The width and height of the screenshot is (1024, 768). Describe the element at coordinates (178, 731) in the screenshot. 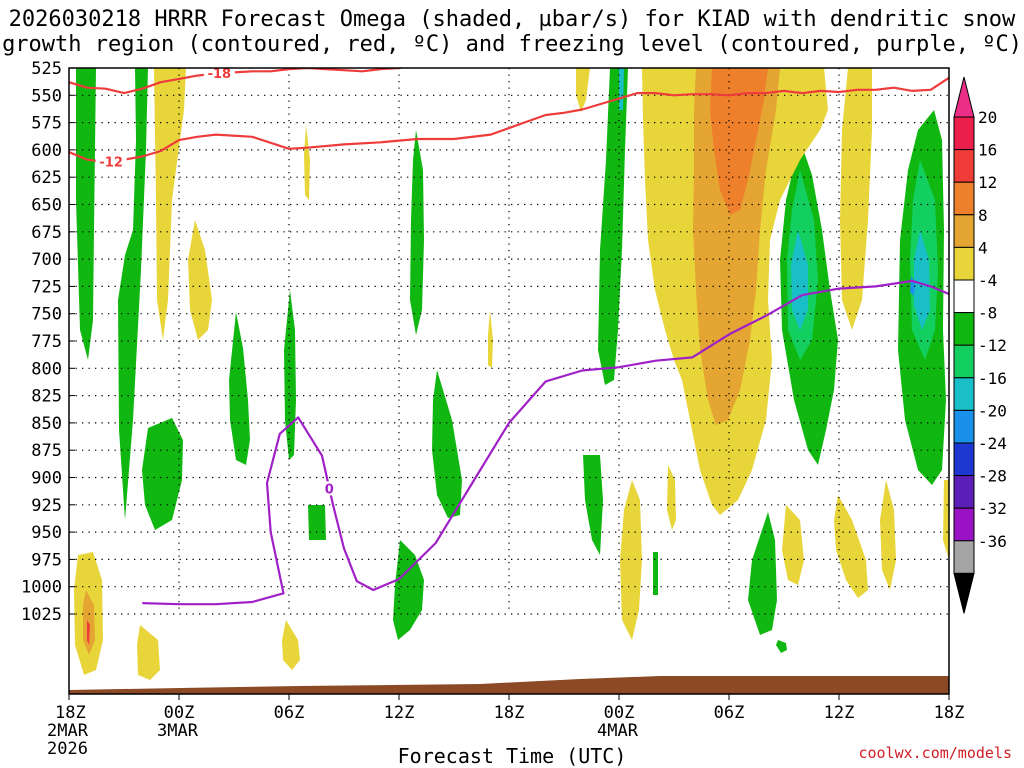

I see `x-date-label: 3MAR` at that location.